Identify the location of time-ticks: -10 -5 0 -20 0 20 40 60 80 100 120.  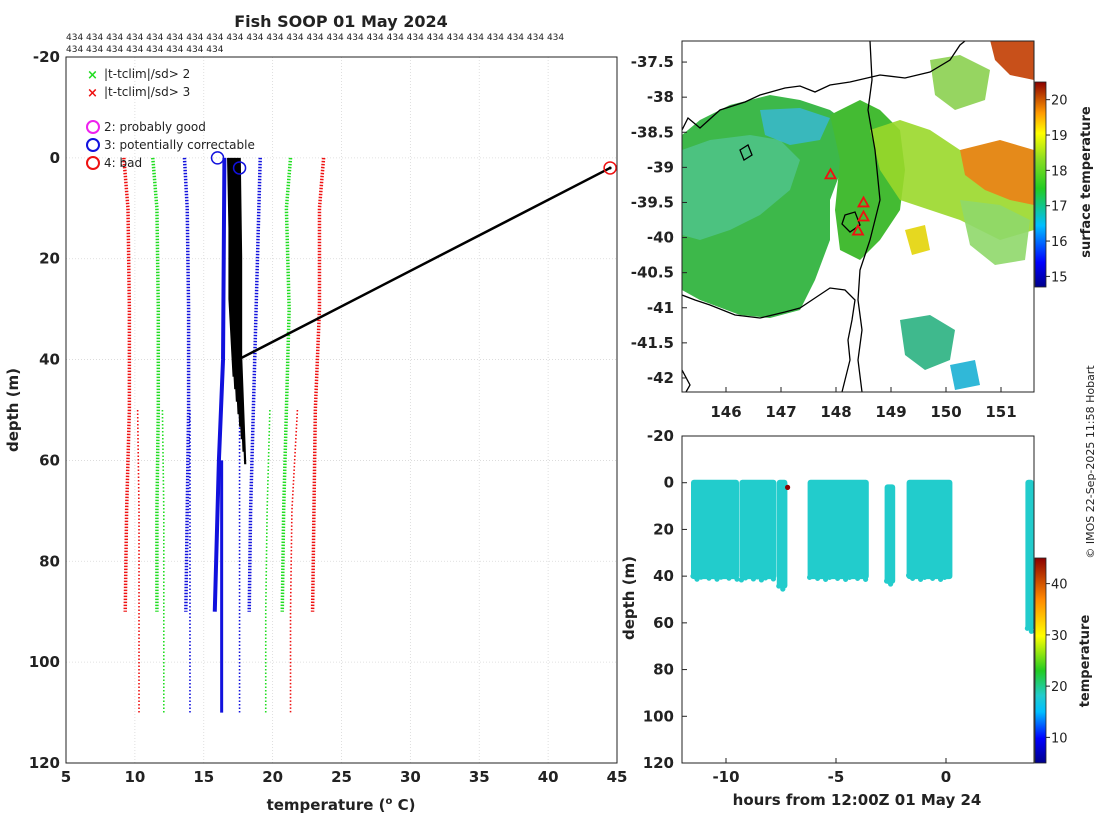
(797, 606).